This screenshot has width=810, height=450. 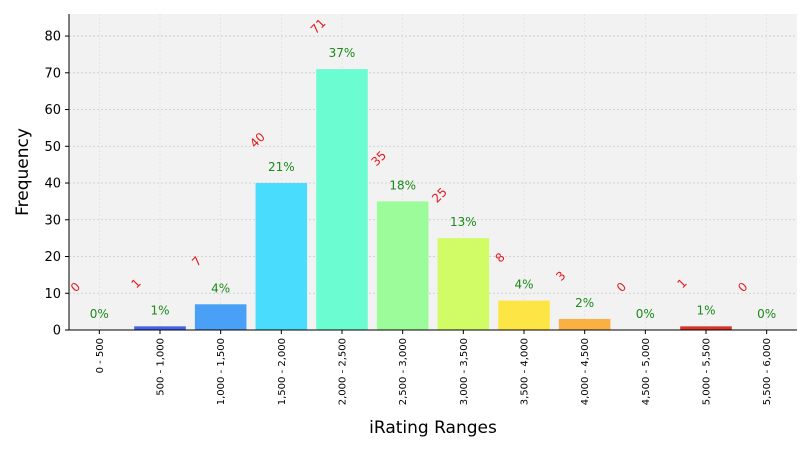 I want to click on percent-label: 2%, so click(x=584, y=303).